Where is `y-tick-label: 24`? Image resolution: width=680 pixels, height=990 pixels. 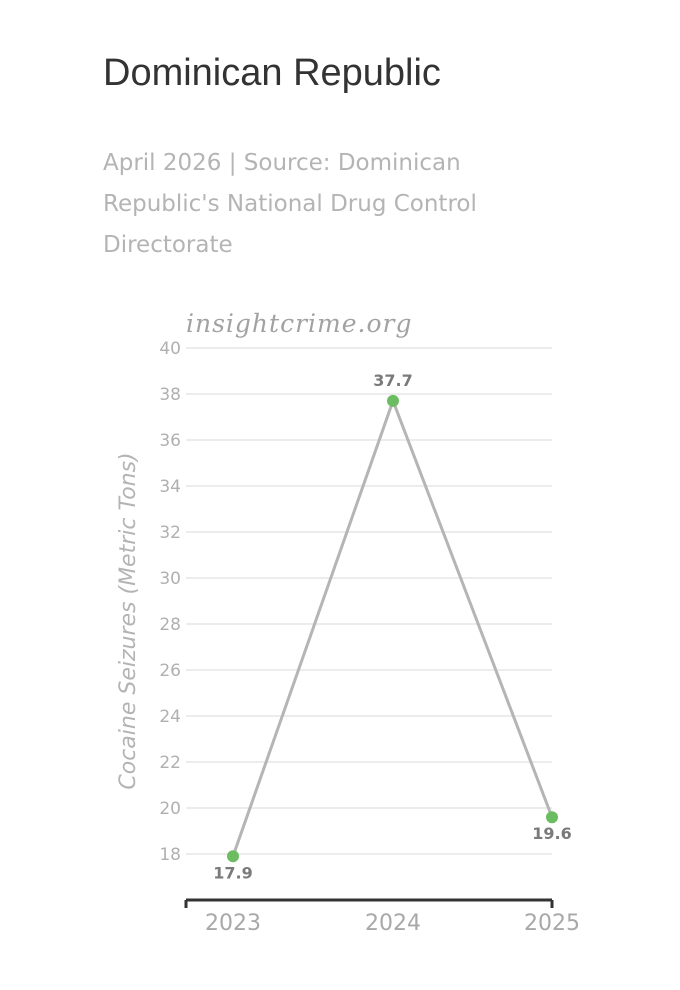 y-tick-label: 24 is located at coordinates (170, 717).